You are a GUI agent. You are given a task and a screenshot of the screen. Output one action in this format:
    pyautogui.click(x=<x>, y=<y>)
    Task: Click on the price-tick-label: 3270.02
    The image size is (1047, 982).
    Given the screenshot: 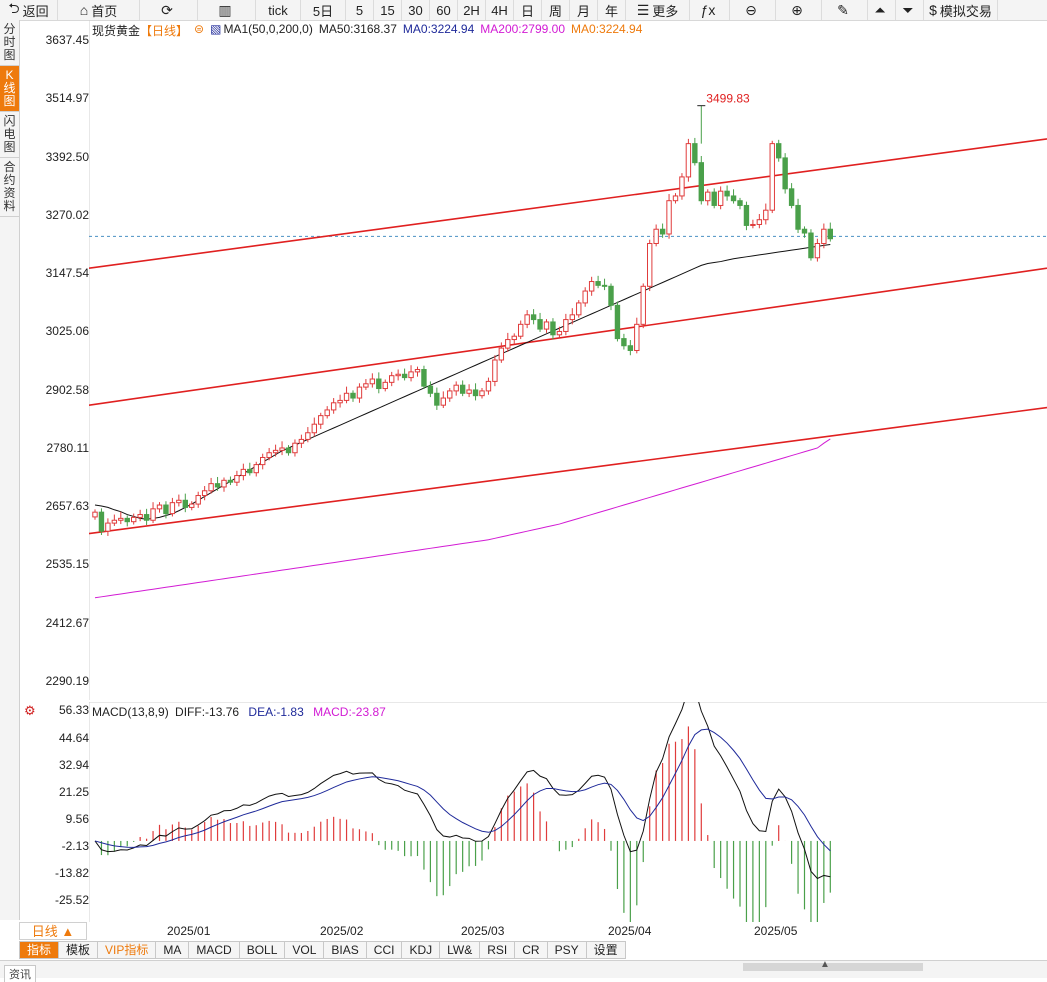 What is the action you would take?
    pyautogui.click(x=67, y=214)
    